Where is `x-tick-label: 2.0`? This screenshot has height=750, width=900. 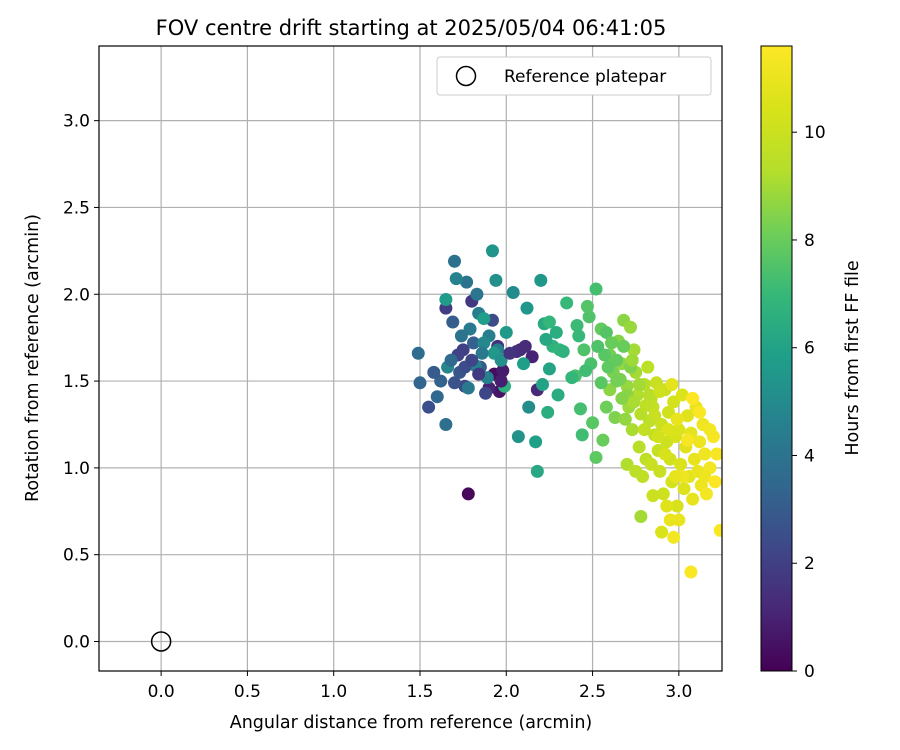 x-tick-label: 2.0 is located at coordinates (506, 692).